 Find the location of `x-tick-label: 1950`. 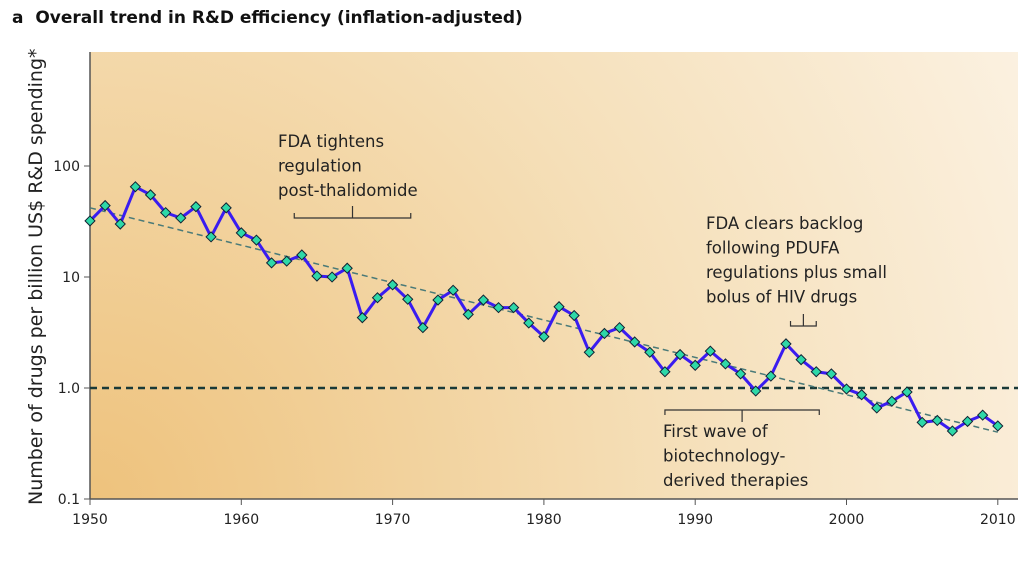

x-tick-label: 1950 is located at coordinates (90, 520).